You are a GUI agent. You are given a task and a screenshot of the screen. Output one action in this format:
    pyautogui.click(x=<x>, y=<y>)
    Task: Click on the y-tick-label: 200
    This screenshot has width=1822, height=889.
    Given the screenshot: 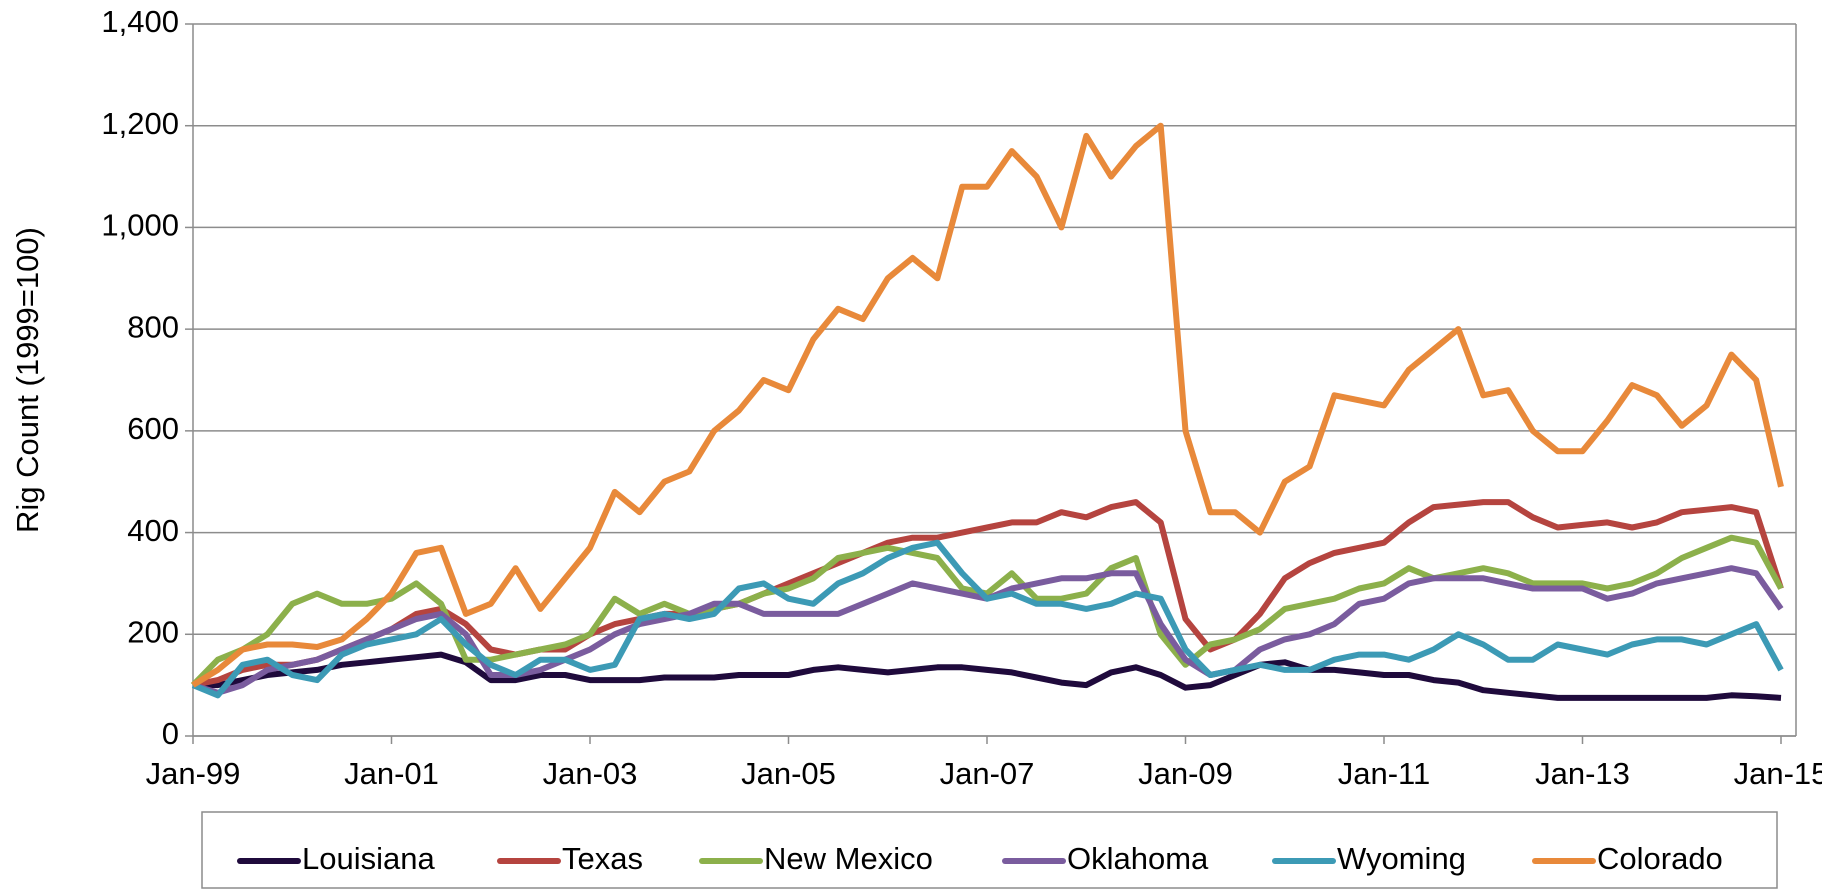 What is the action you would take?
    pyautogui.click(x=153, y=631)
    